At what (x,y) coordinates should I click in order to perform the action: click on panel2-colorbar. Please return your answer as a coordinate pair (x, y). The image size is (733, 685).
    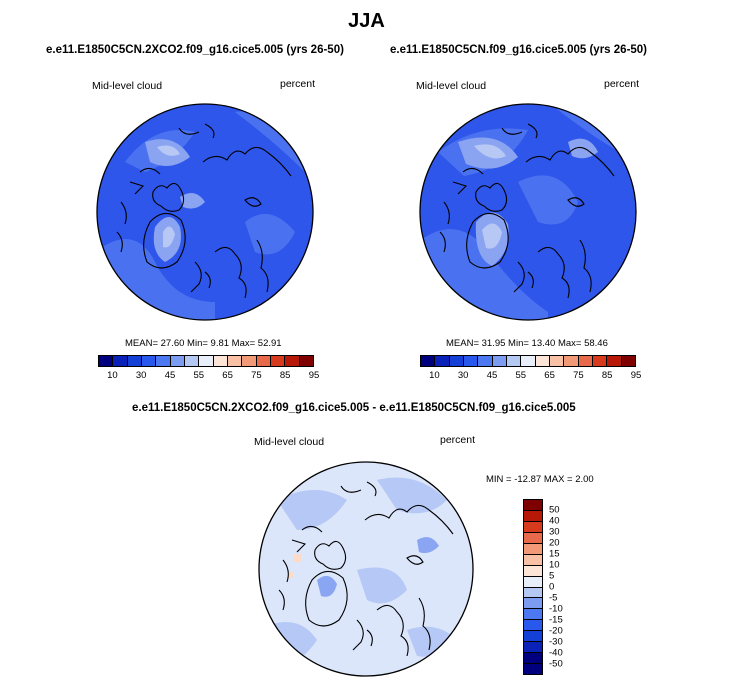
    Looking at the image, I should click on (528, 361).